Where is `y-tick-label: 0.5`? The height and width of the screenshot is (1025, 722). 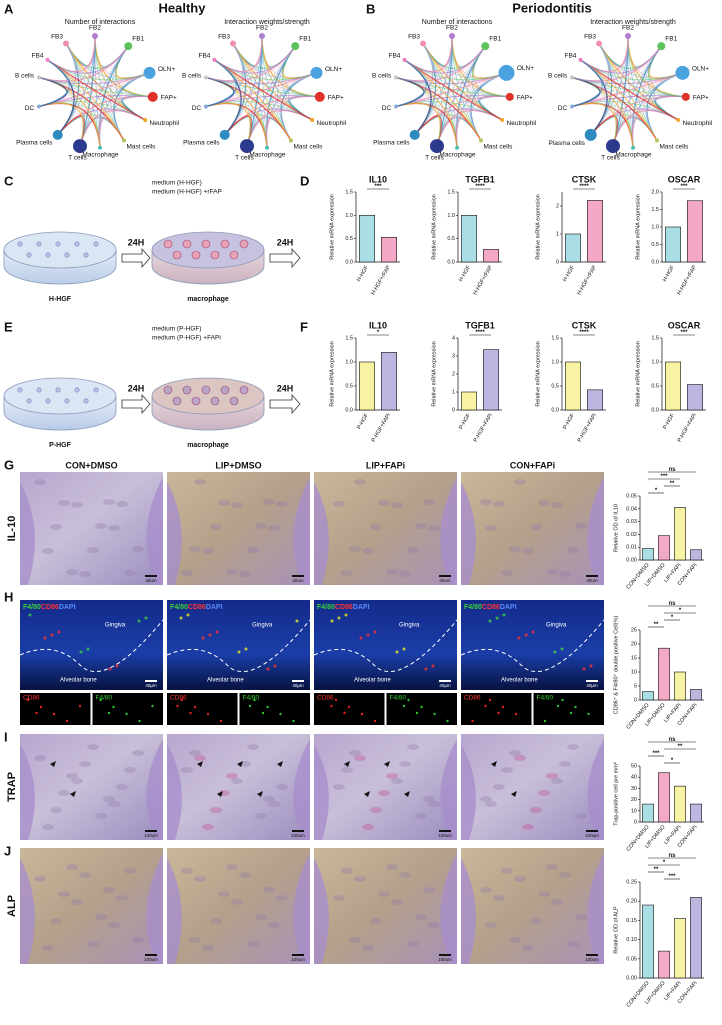
y-tick-label: 0.5 is located at coordinates (451, 239).